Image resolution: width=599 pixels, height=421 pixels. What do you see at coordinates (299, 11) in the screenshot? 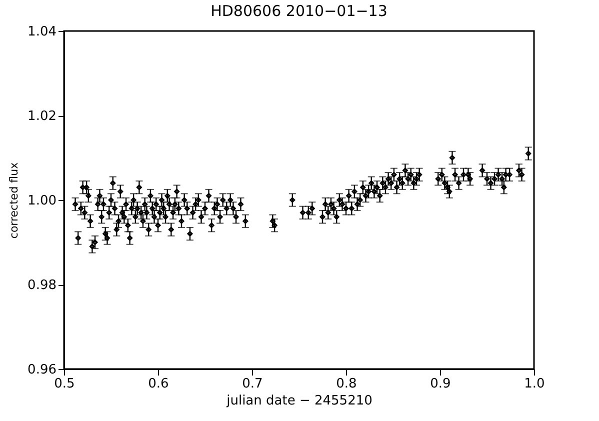
I see `chart-title: HD80606 2010−01−13` at bounding box center [299, 11].